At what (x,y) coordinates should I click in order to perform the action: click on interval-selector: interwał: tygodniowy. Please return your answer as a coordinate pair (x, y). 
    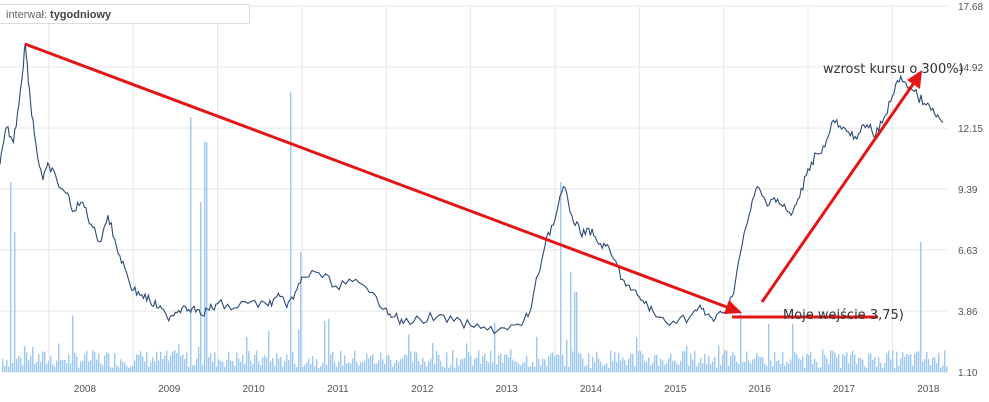
    Looking at the image, I should click on (125, 14).